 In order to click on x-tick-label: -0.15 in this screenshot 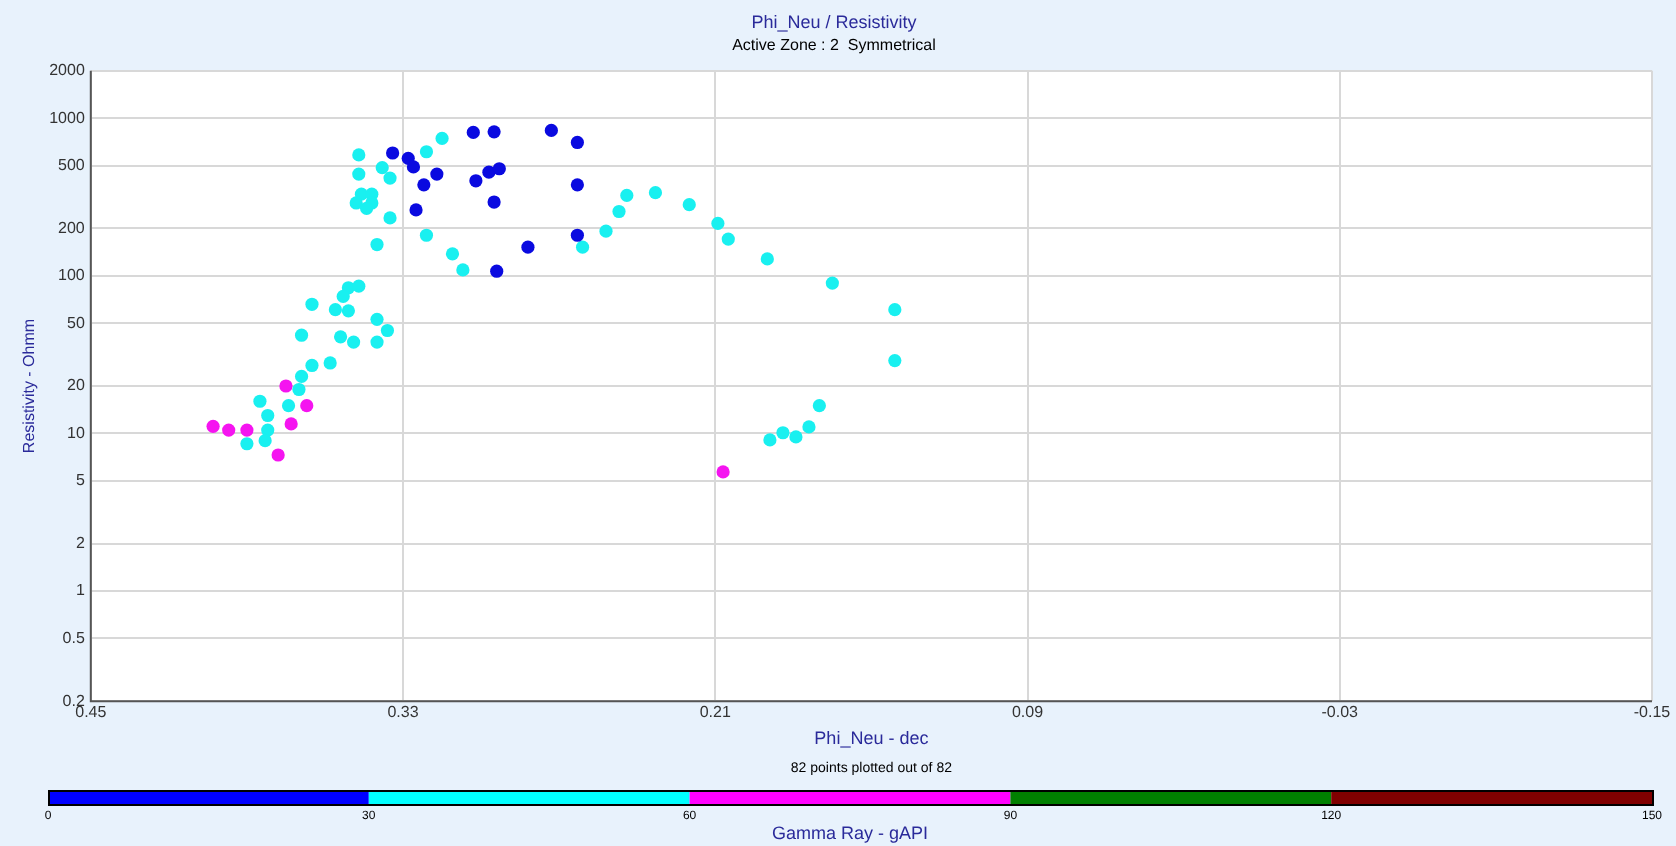, I will do `click(1652, 712)`.